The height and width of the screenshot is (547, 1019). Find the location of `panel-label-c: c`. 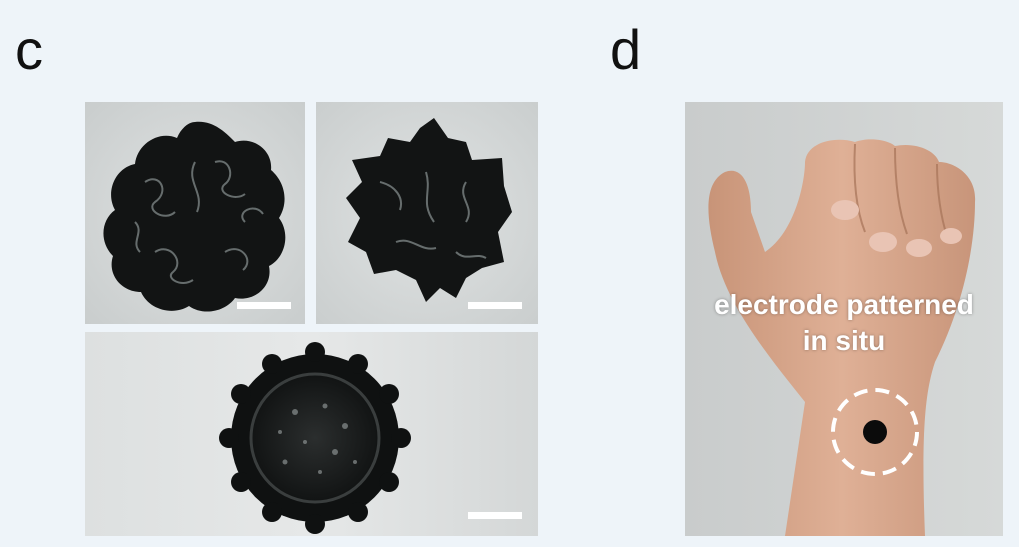

panel-label-c: c is located at coordinates (29, 49).